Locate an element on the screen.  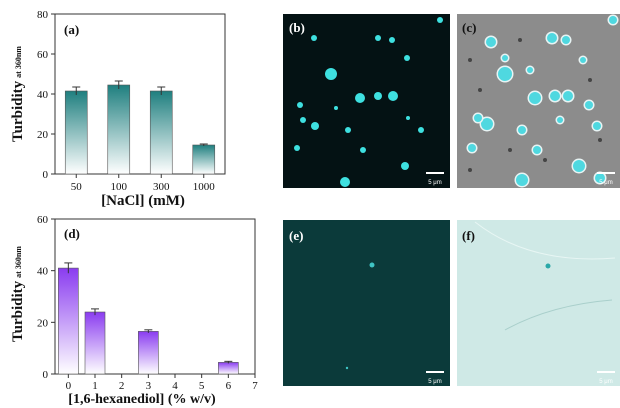
chart-d-xtick-label: 1 is located at coordinates (95, 386).